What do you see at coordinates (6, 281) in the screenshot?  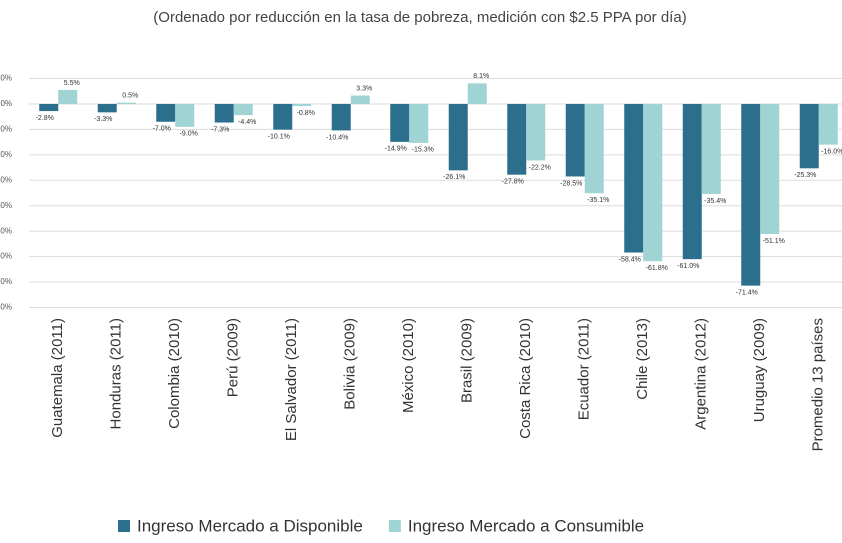 I see `y-tick-label: -70%` at bounding box center [6, 281].